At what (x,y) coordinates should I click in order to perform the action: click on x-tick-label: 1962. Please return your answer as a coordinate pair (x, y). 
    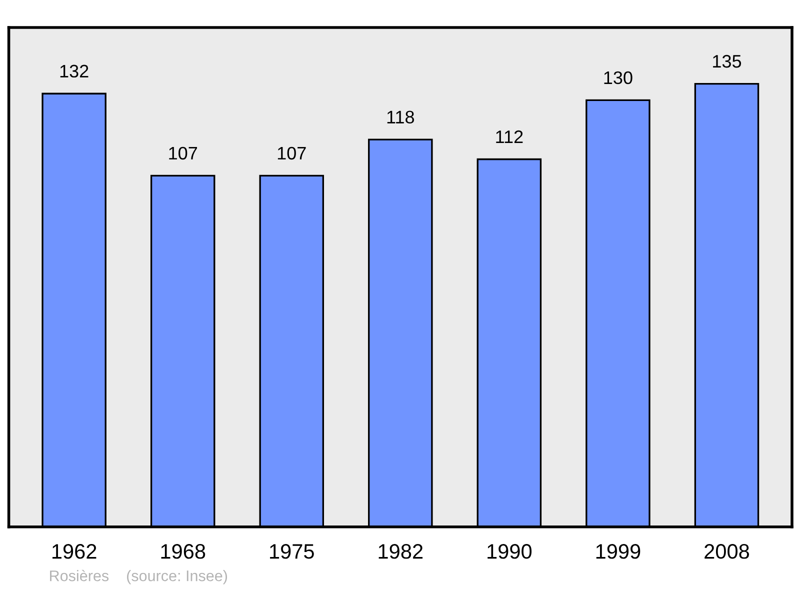
    Looking at the image, I should click on (74, 551).